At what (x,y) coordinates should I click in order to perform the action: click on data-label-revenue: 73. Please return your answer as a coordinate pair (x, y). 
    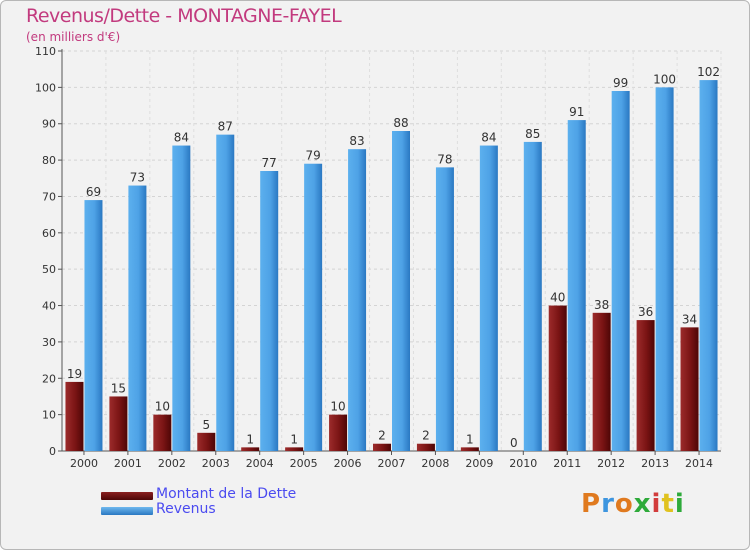
    Looking at the image, I should click on (137, 178).